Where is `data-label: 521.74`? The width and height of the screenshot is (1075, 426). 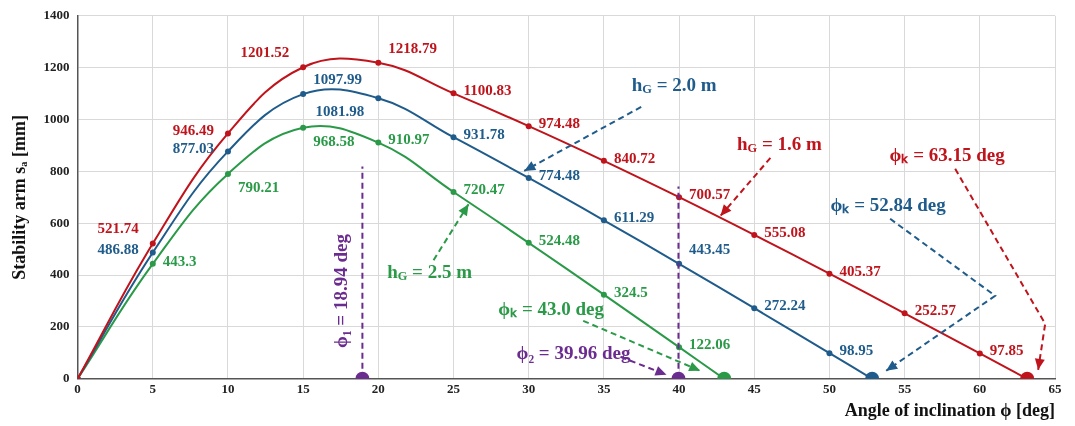 data-label: 521.74 is located at coordinates (118, 228).